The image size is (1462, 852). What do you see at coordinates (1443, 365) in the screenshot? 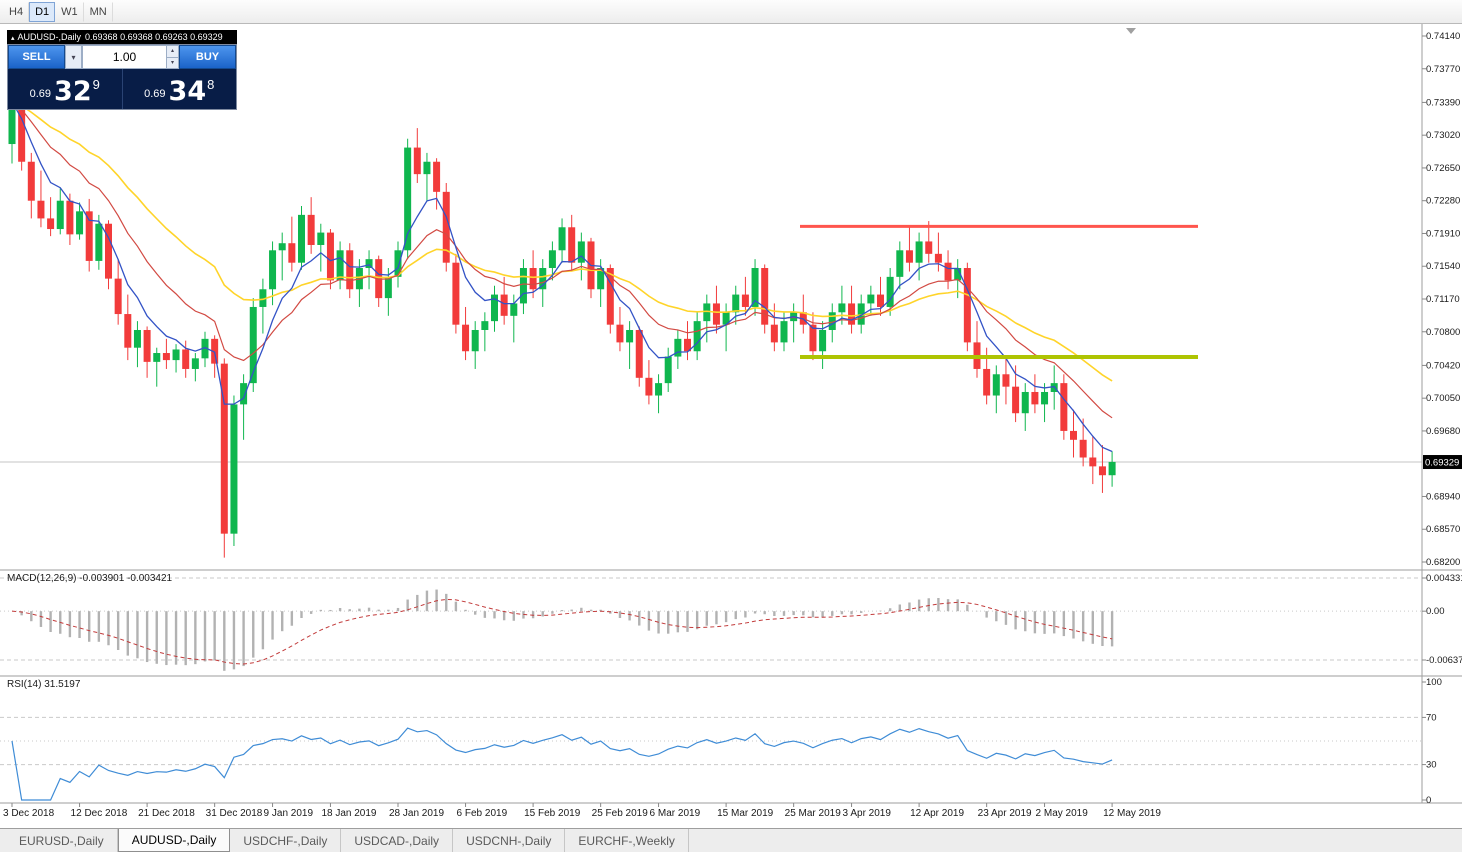
I see `svg-text: 0.70420` at bounding box center [1443, 365].